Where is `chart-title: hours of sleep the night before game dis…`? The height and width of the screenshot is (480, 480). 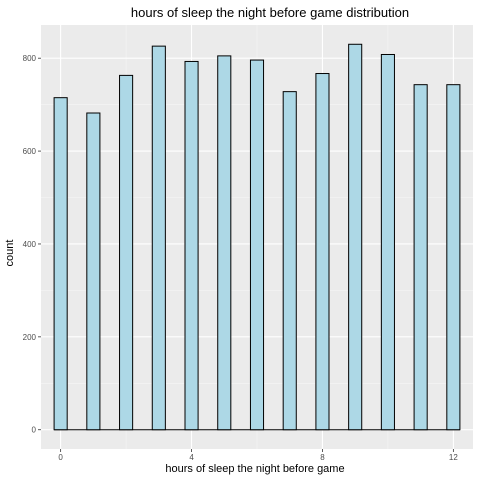
chart-title: hours of sleep the night before game dis… is located at coordinates (270, 12).